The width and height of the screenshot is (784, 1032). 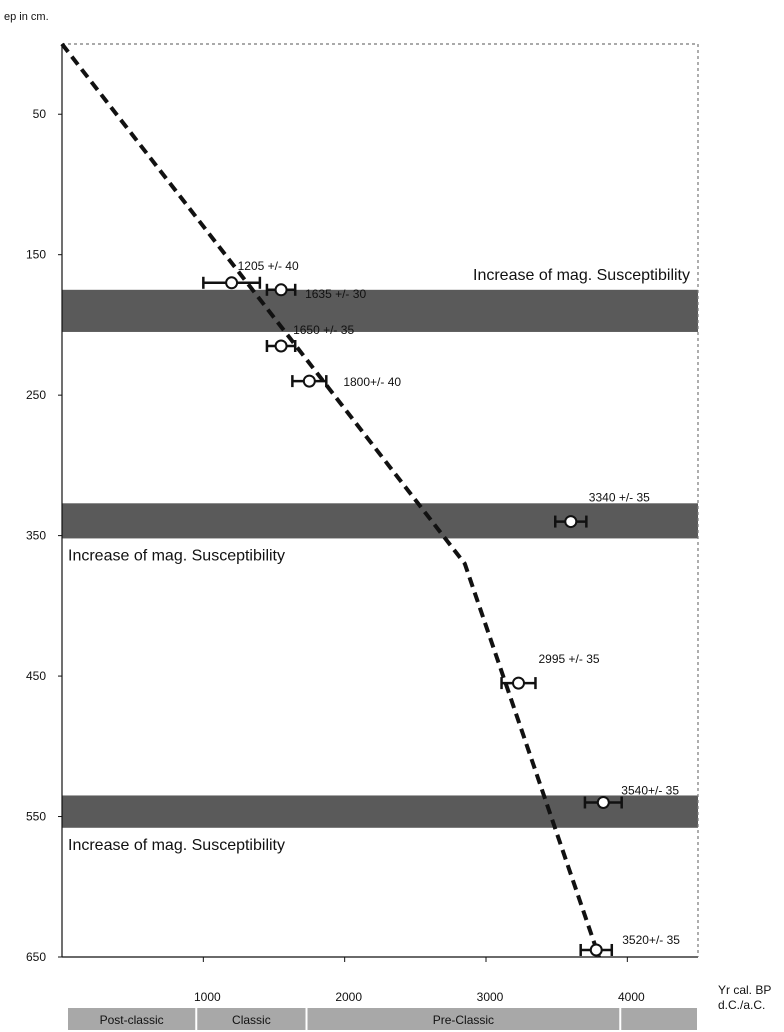 I want to click on period-label: Pre-Classic, so click(x=463, y=1020).